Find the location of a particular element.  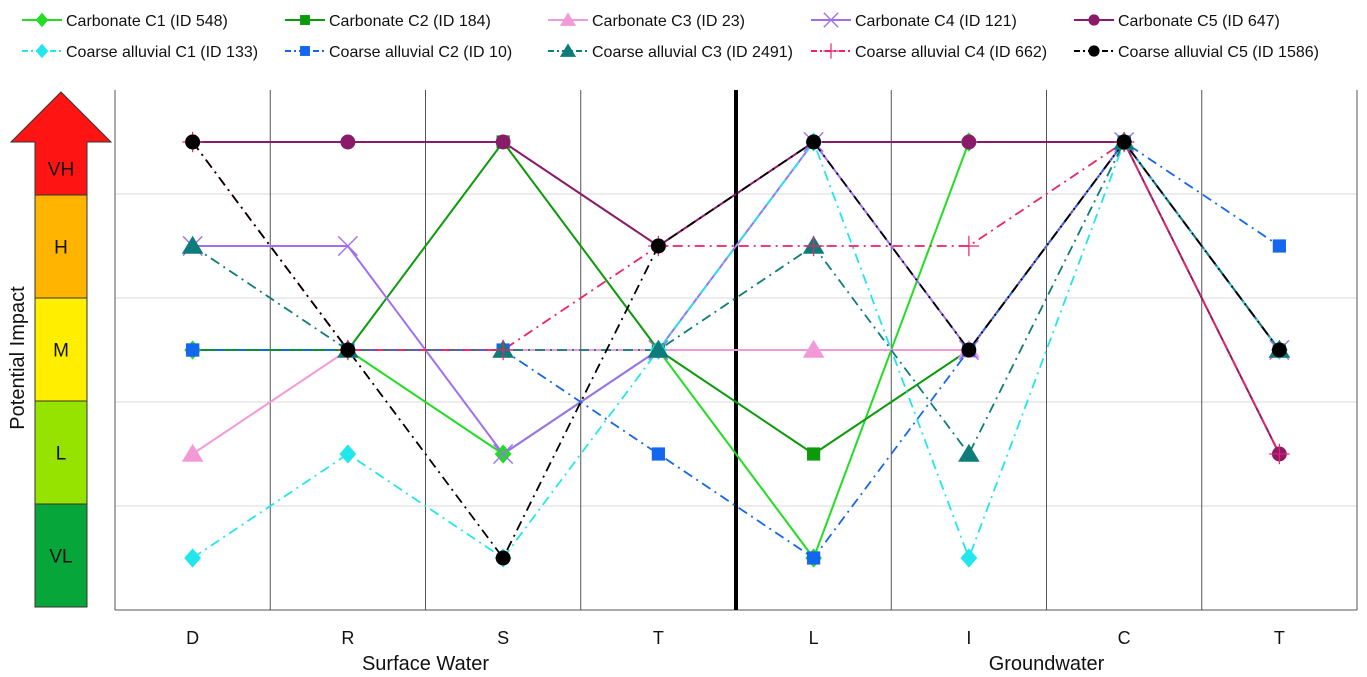

legend-label: Coarse alluvial C1 (ID 133) is located at coordinates (162, 52).